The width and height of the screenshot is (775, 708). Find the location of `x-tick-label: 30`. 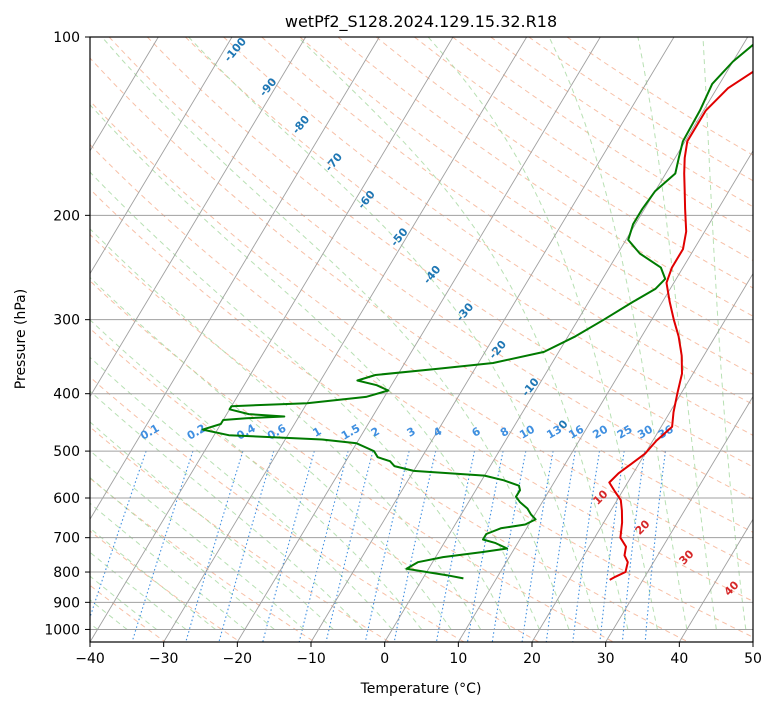

x-tick-label: 30 is located at coordinates (606, 659).